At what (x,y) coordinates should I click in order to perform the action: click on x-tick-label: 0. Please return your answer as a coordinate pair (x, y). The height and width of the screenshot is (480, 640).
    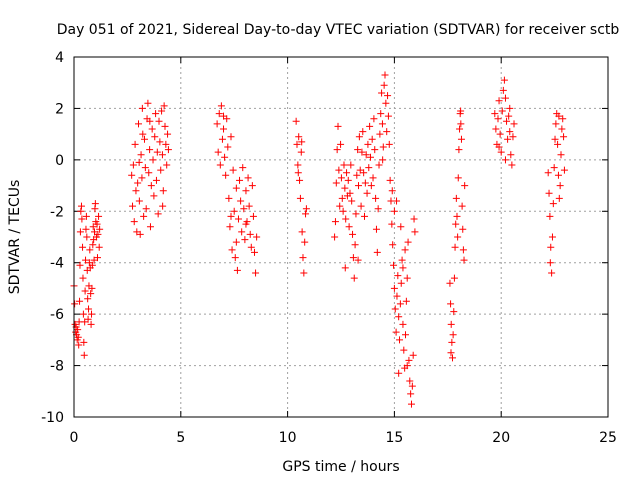
    Looking at the image, I should click on (74, 438).